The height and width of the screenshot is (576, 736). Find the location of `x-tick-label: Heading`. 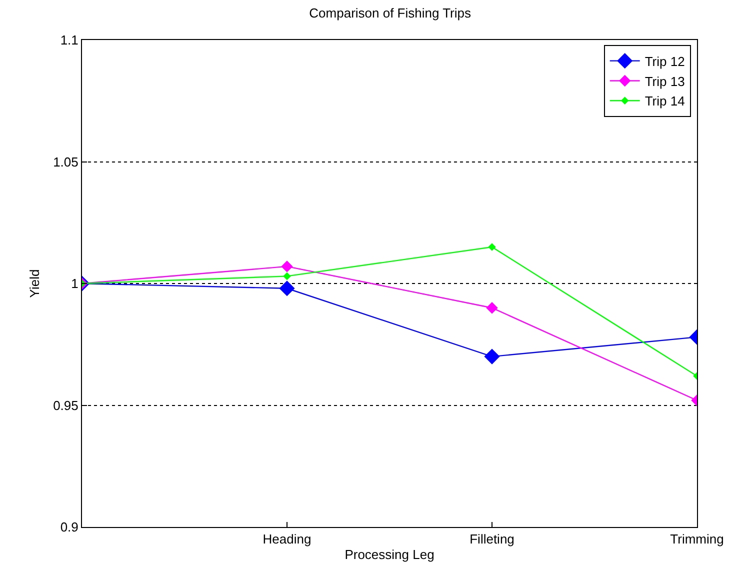

x-tick-label: Heading is located at coordinates (287, 539).